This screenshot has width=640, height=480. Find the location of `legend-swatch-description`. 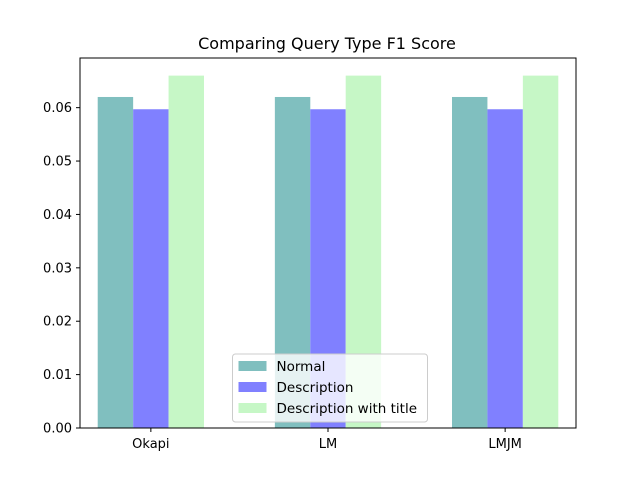

legend-swatch-description is located at coordinates (252, 387).